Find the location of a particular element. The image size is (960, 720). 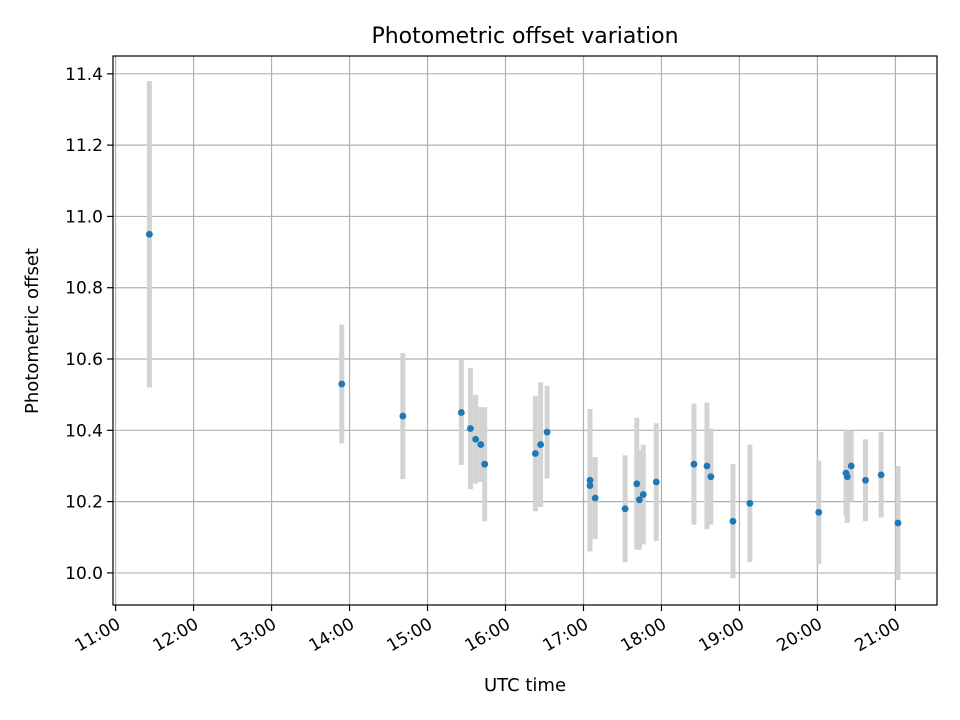

y-tick-label: 11.0 is located at coordinates (84, 217).